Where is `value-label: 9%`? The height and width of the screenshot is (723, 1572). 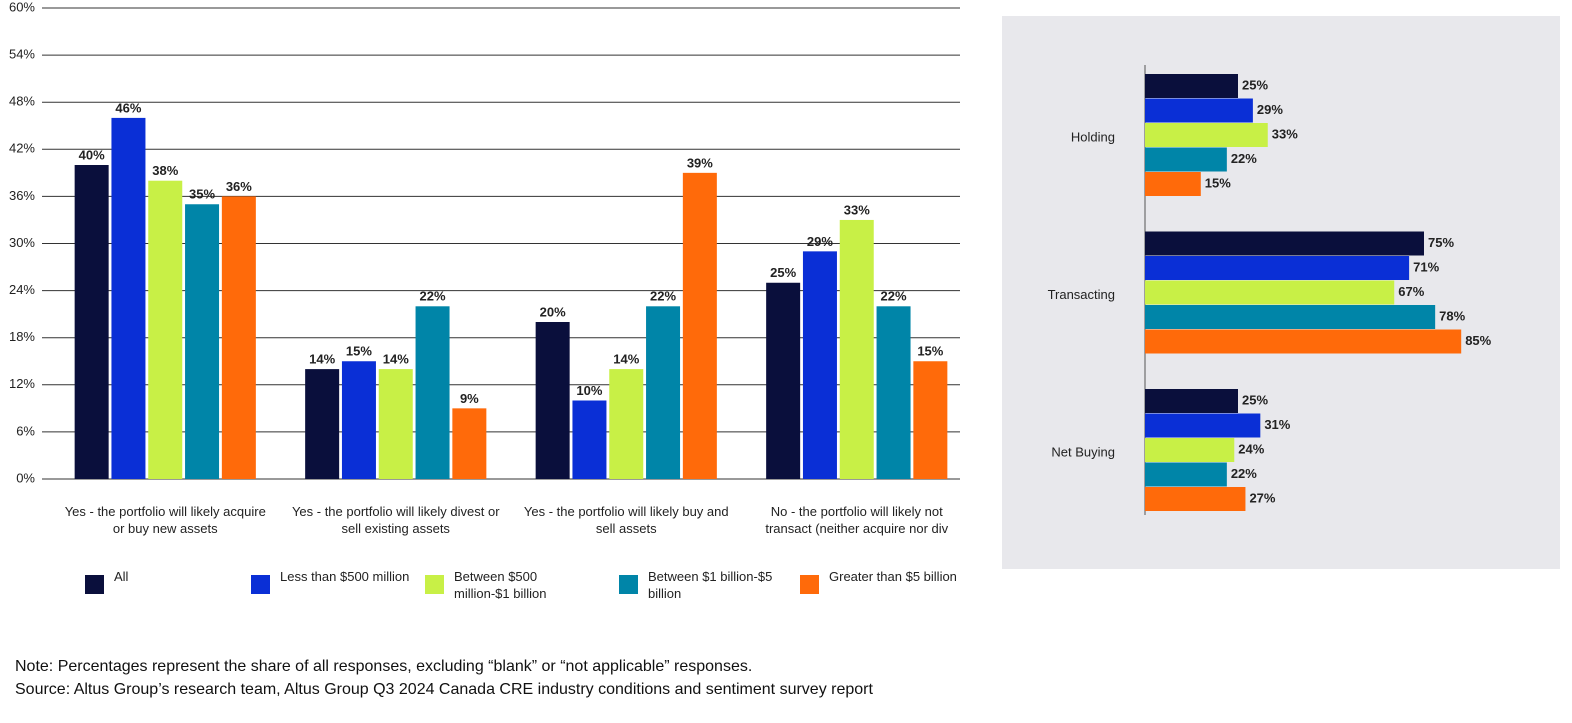 value-label: 9% is located at coordinates (469, 398).